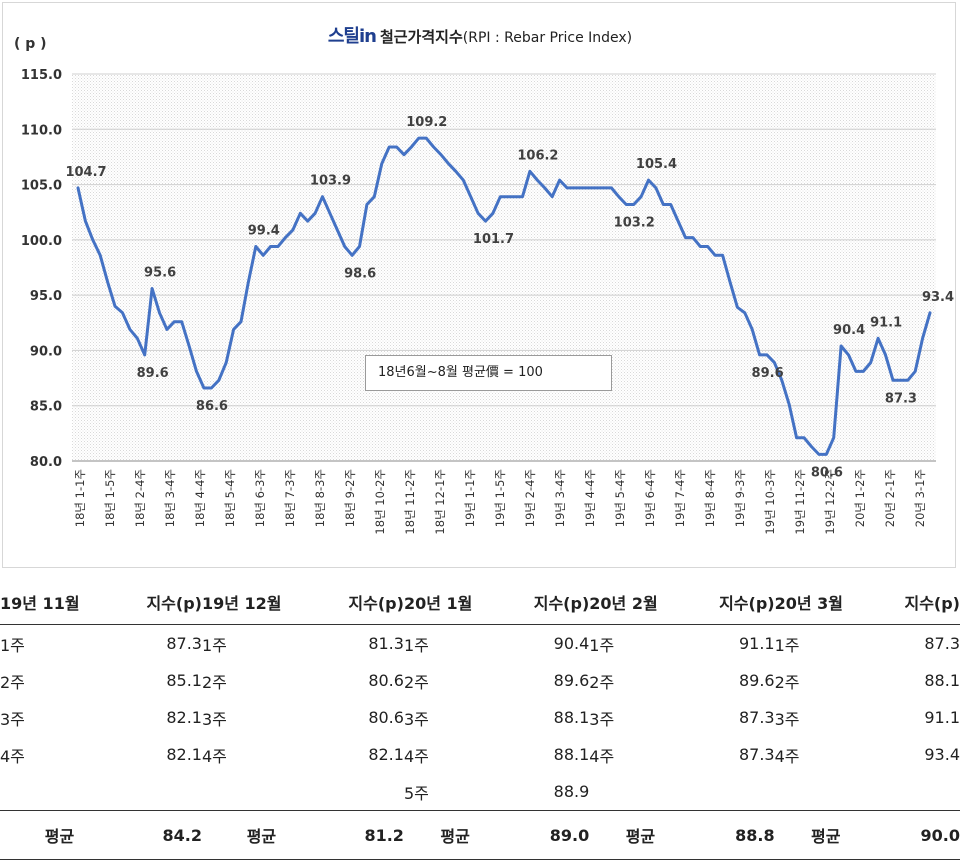  What do you see at coordinates (170, 498) in the screenshot?
I see `x-tick-label: 18년 3-4주` at bounding box center [170, 498].